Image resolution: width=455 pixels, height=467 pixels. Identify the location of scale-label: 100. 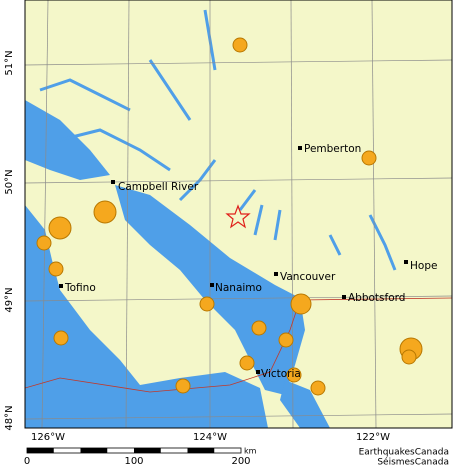
(133, 461).